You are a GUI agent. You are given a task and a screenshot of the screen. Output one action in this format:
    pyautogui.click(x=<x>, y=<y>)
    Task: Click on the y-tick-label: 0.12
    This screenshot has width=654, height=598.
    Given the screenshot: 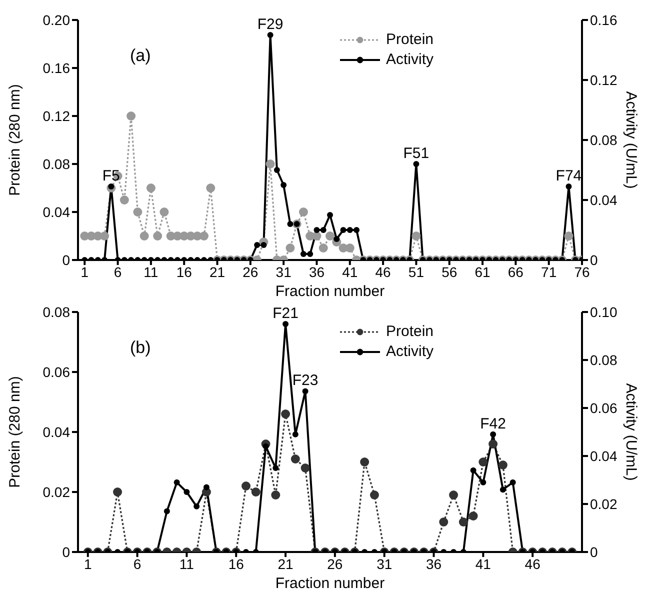 What is the action you would take?
    pyautogui.click(x=56, y=116)
    